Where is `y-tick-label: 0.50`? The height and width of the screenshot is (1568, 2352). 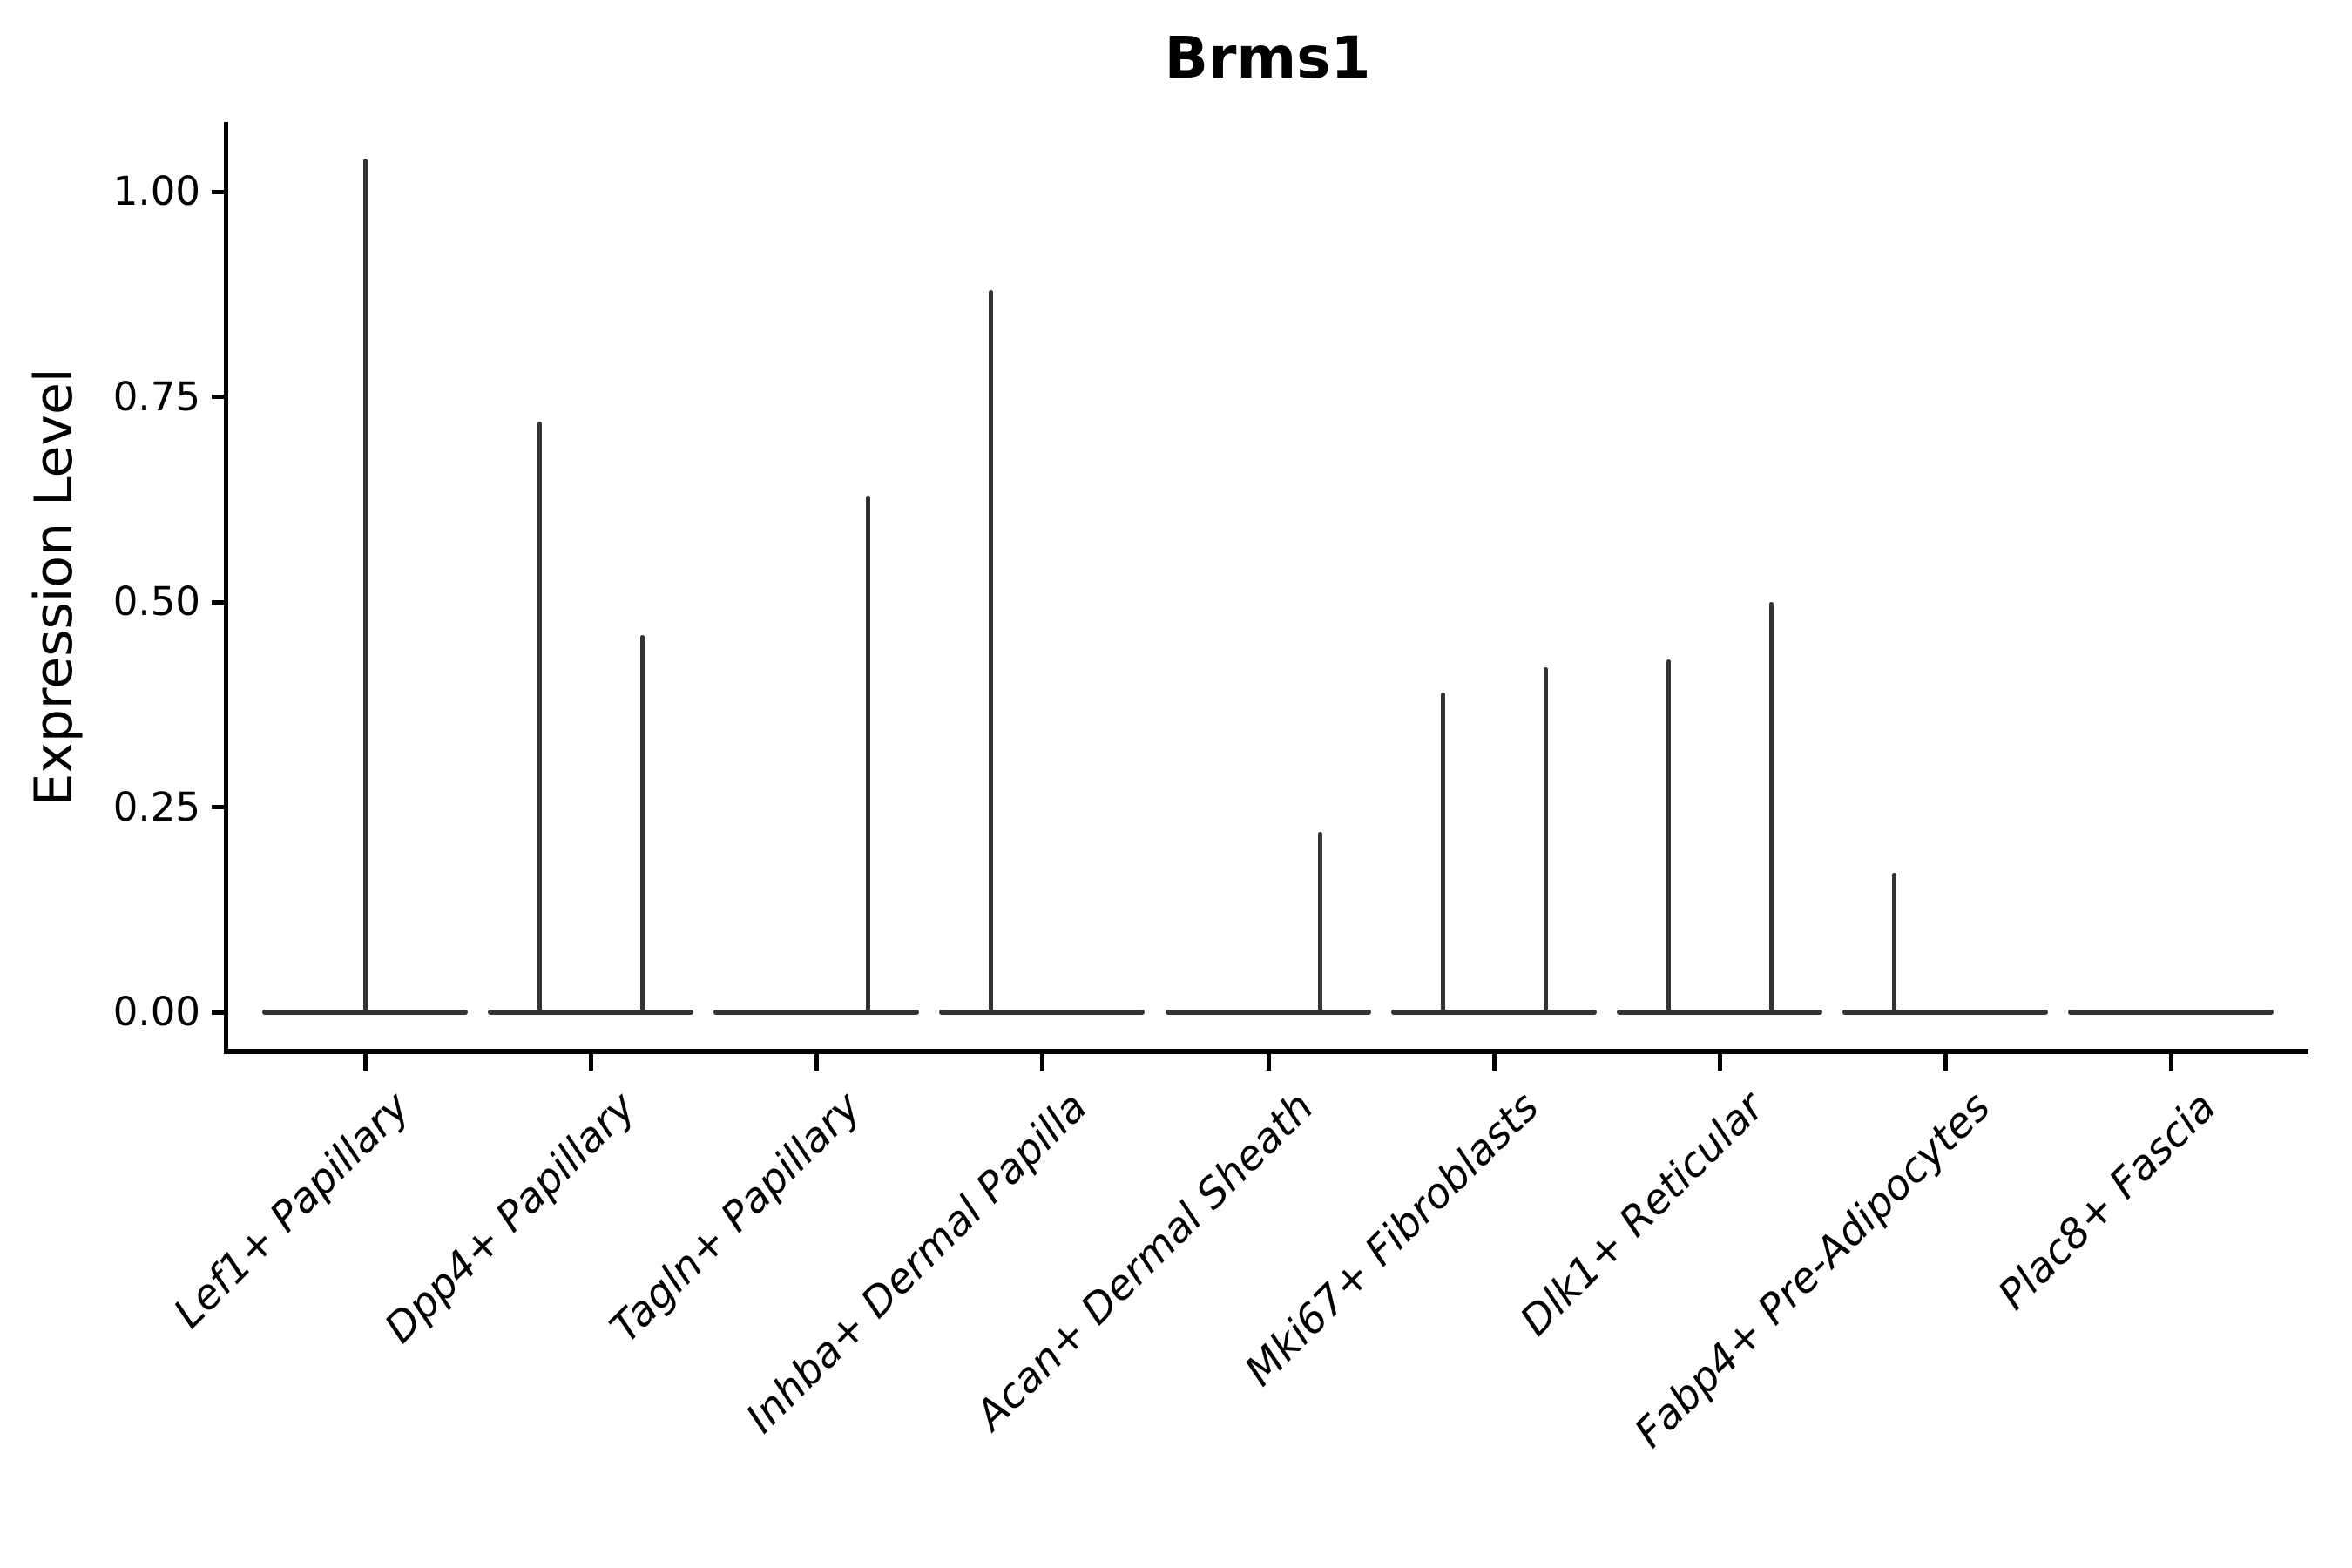
y-tick-label: 0.50 is located at coordinates (156, 601).